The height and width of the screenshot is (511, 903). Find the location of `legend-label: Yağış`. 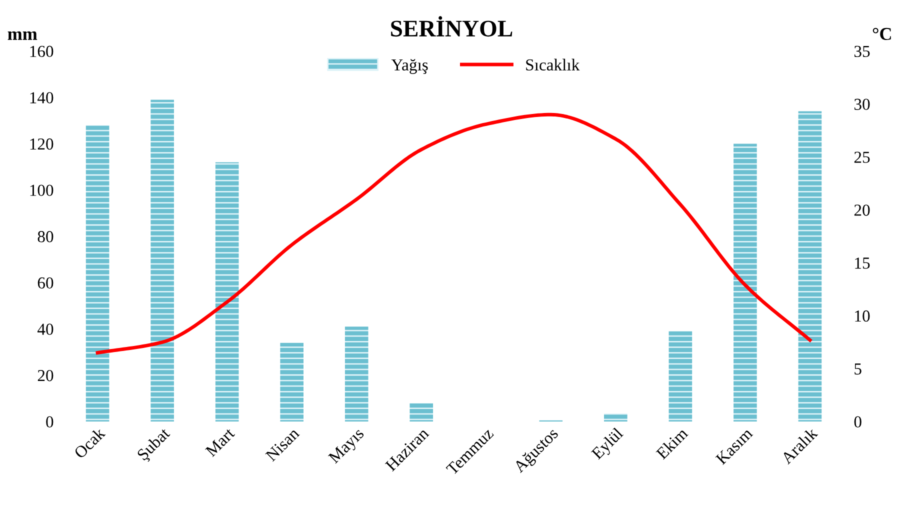

legend-label: Yağış is located at coordinates (409, 66).